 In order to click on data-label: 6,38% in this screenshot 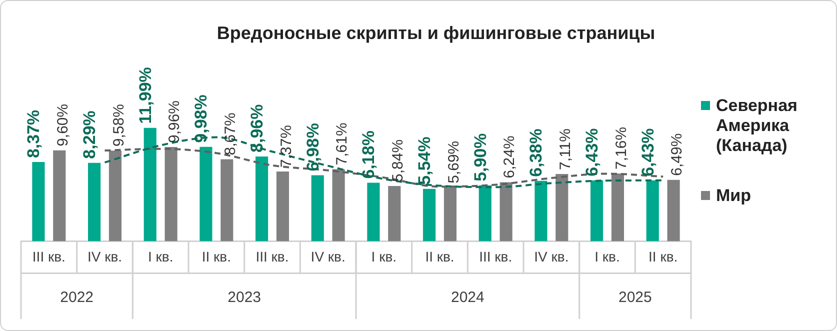, I will do `click(536, 152)`.